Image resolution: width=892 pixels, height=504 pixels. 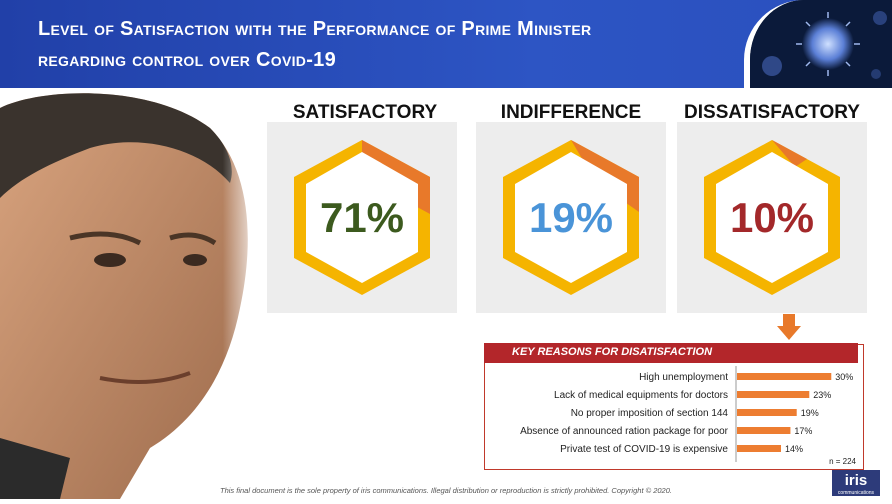 I want to click on logo-text: iris, so click(x=856, y=480).